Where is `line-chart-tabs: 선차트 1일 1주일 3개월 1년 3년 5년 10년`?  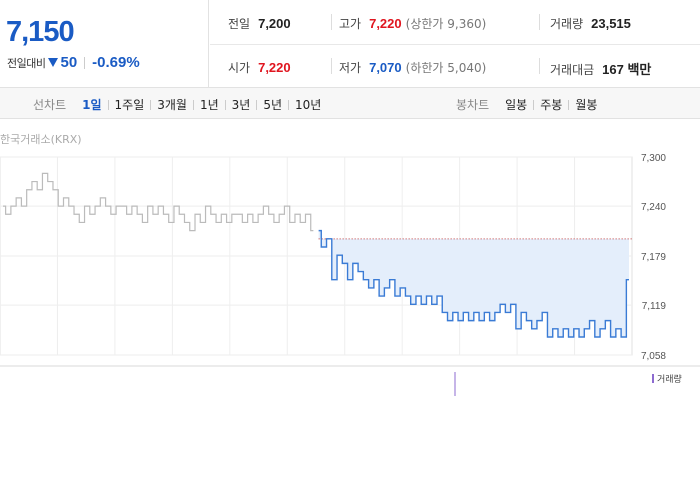 line-chart-tabs: 선차트 1일 1주일 3개월 1년 3년 5년 10년 is located at coordinates (180, 104).